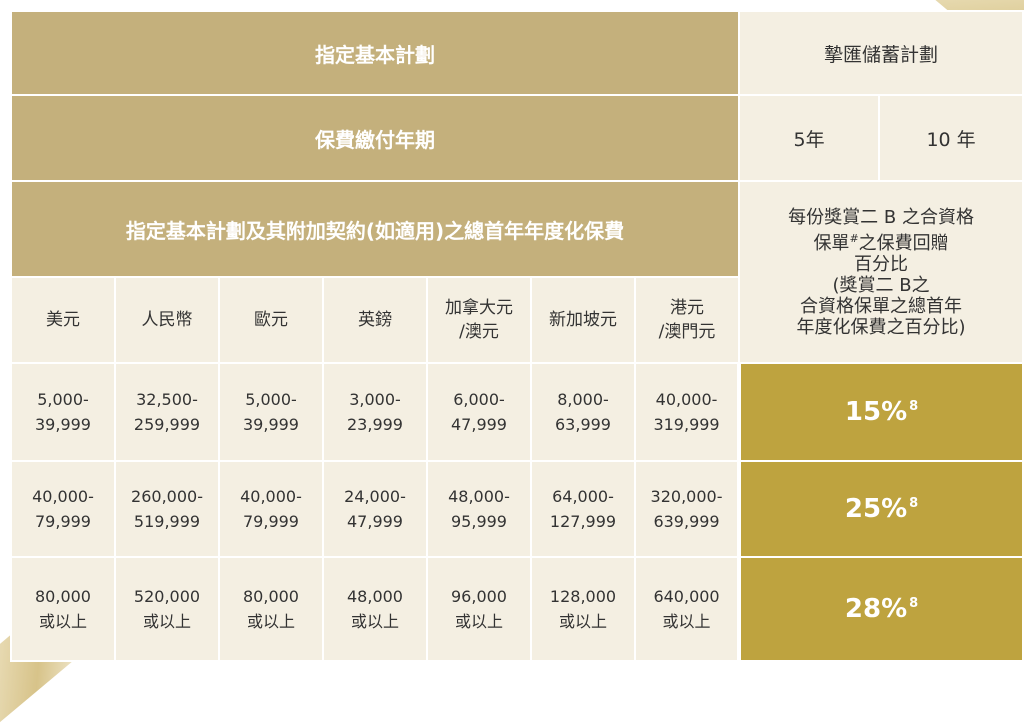 This screenshot has height=727, width=1024. What do you see at coordinates (880, 412) in the screenshot?
I see `rebate-percent-tier-1: 15% 8` at bounding box center [880, 412].